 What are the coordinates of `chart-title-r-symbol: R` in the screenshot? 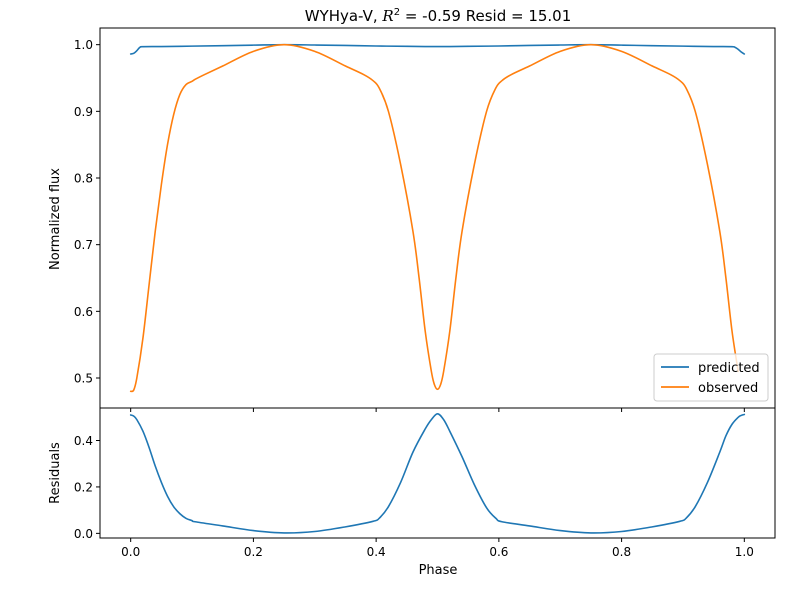 It's located at (387, 16).